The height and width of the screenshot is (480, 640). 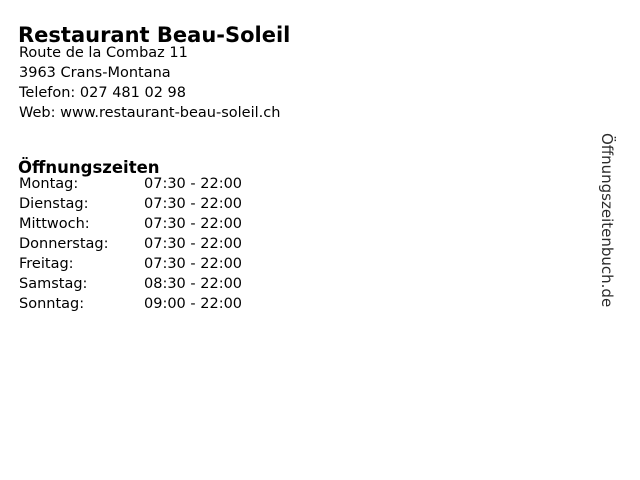 I want to click on business-name-title: Restaurant Beau-Soleil, so click(x=154, y=35).